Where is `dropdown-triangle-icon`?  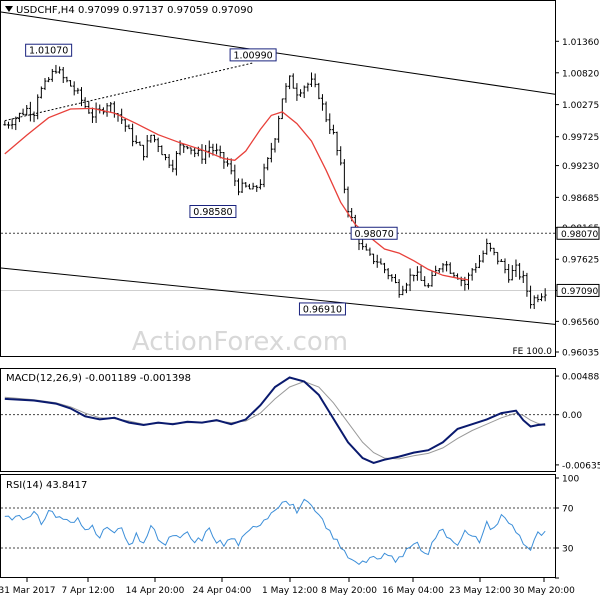 dropdown-triangle-icon is located at coordinates (9, 9).